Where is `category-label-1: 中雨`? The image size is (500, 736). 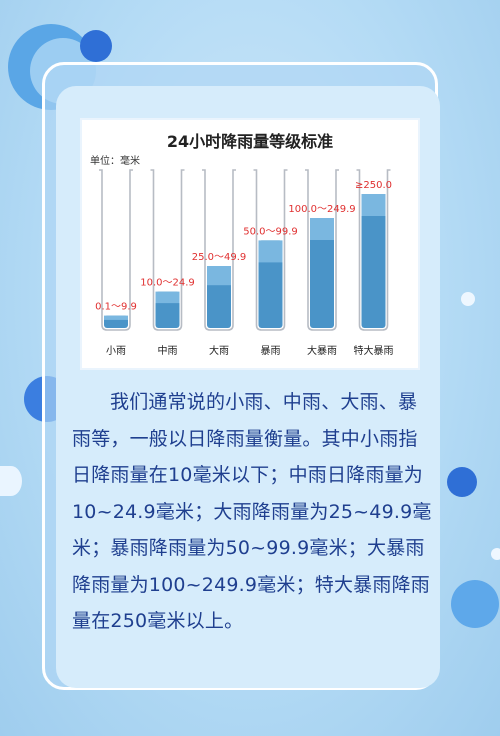
category-label-1: 中雨 is located at coordinates (168, 350).